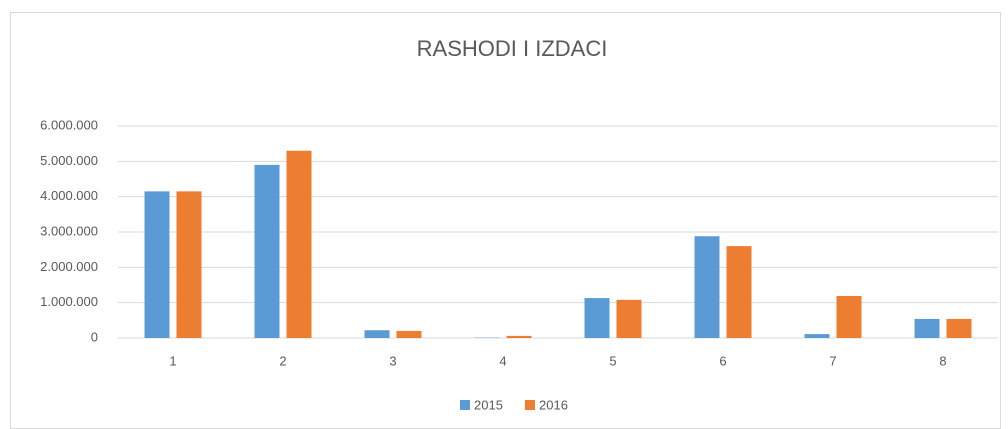  I want to click on y-tick-label: 0, so click(94, 336).